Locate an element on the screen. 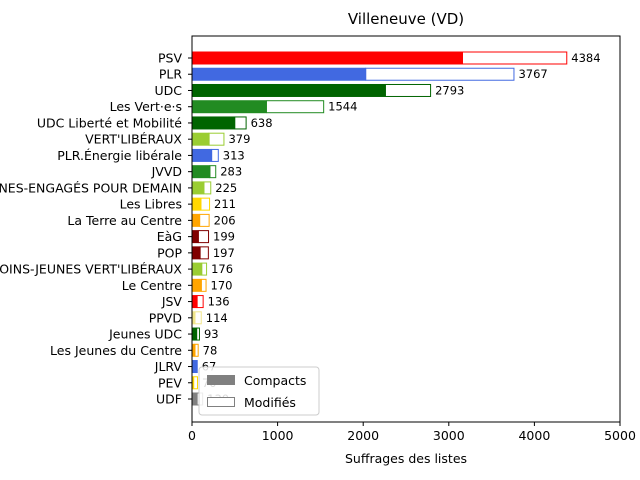 The width and height of the screenshot is (640, 480). data-label: 379 is located at coordinates (239, 139).